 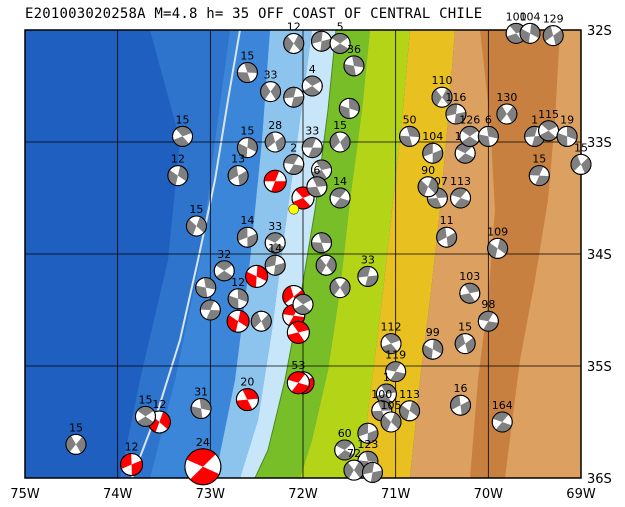 I want to click on lat-label: 34S, so click(x=599, y=255).